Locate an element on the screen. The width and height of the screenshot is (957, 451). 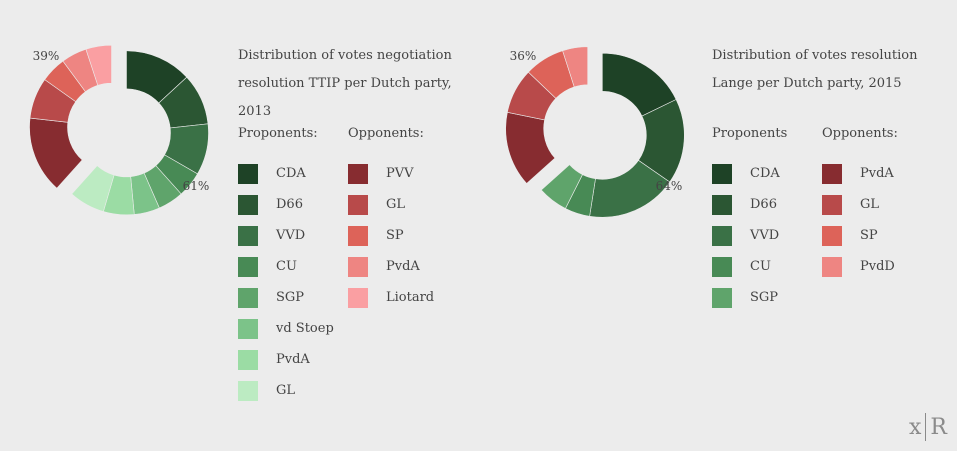
legend-label: vd Stoep is located at coordinates (305, 328).